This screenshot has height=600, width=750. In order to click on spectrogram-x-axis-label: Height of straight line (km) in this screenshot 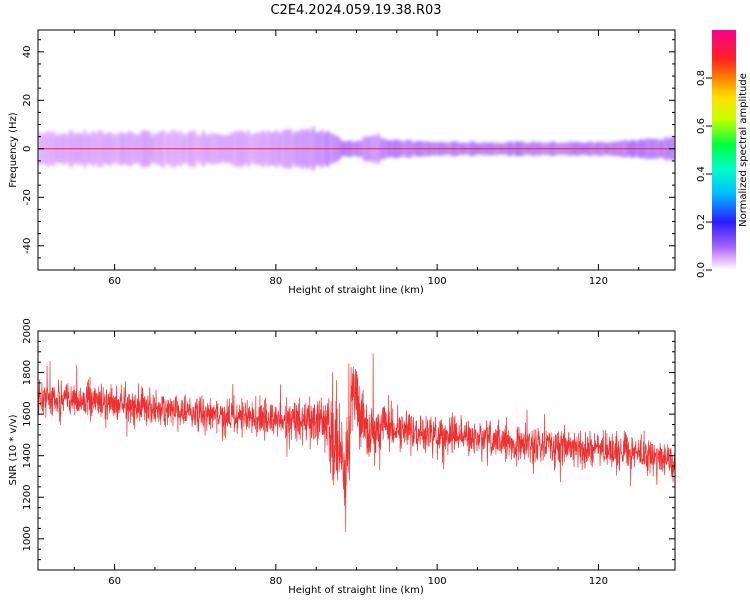, I will do `click(356, 290)`.